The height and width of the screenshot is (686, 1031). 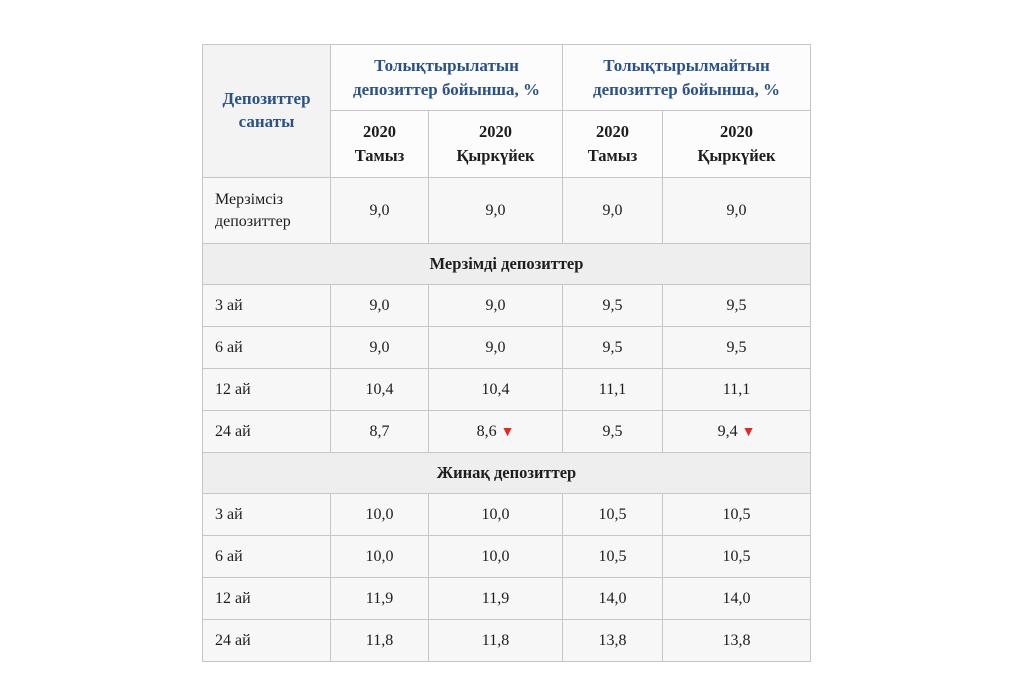 I want to click on table-row-6-months: 6 ай 9,0 9,0 9,5 9,5, so click(x=506, y=347).